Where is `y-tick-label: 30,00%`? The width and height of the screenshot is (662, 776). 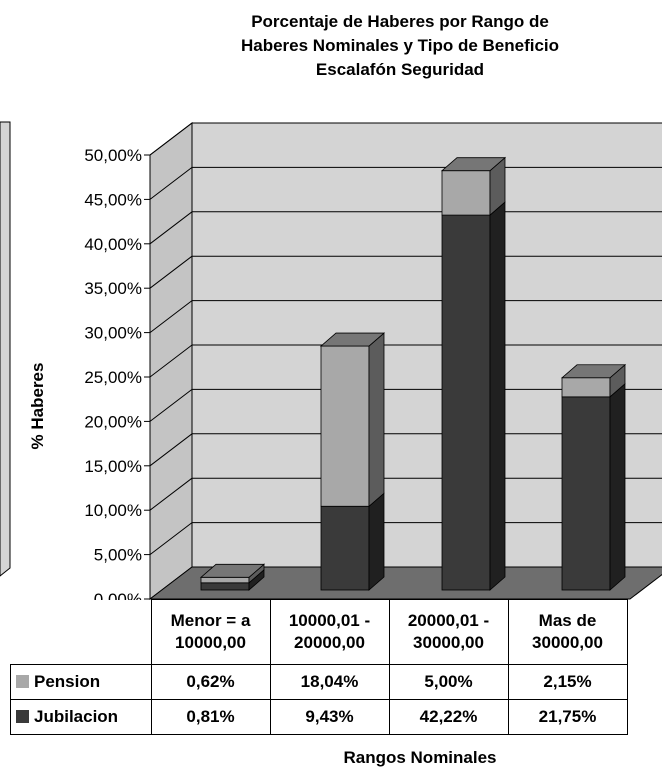
y-tick-label: 30,00% is located at coordinates (113, 333).